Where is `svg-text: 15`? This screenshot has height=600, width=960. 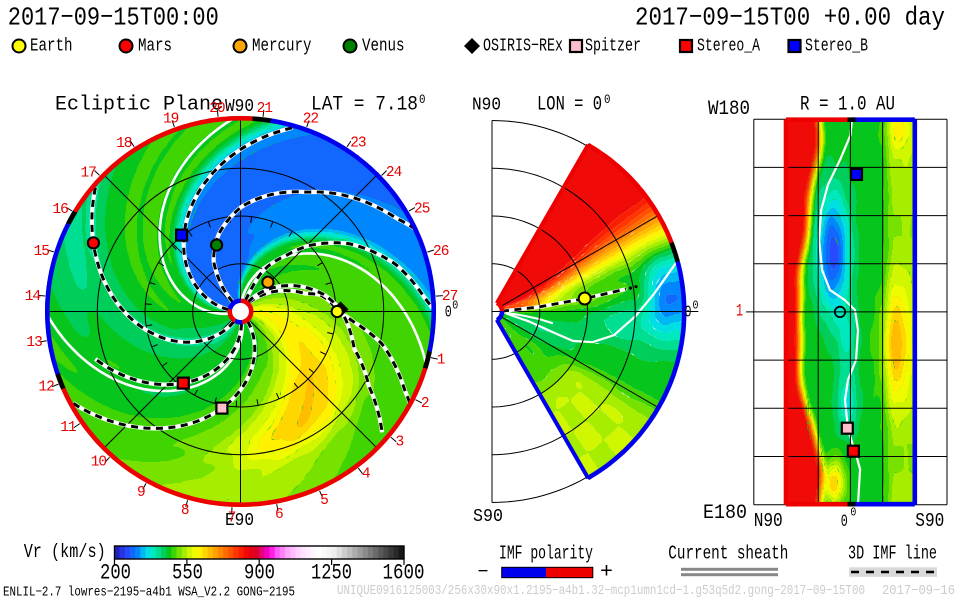 svg-text: 15 is located at coordinates (42, 252).